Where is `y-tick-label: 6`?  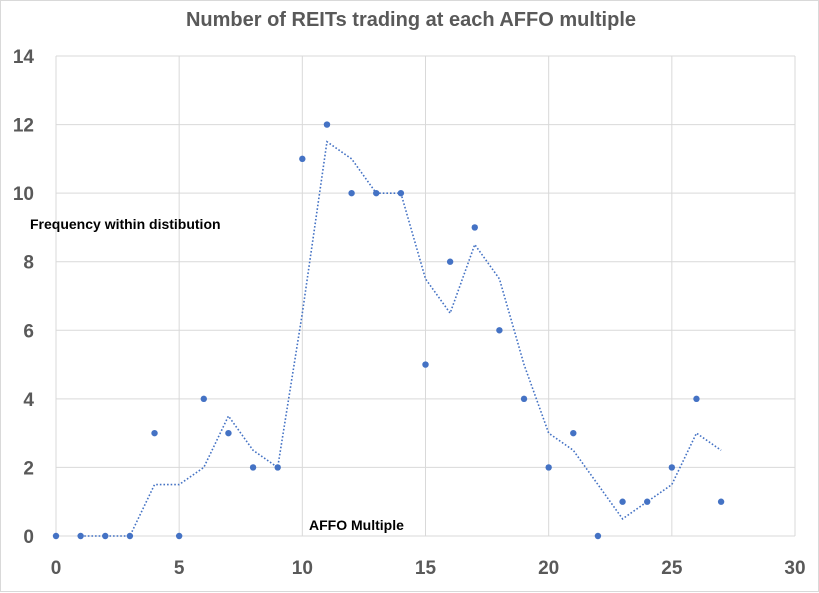
y-tick-label: 6 is located at coordinates (28, 331).